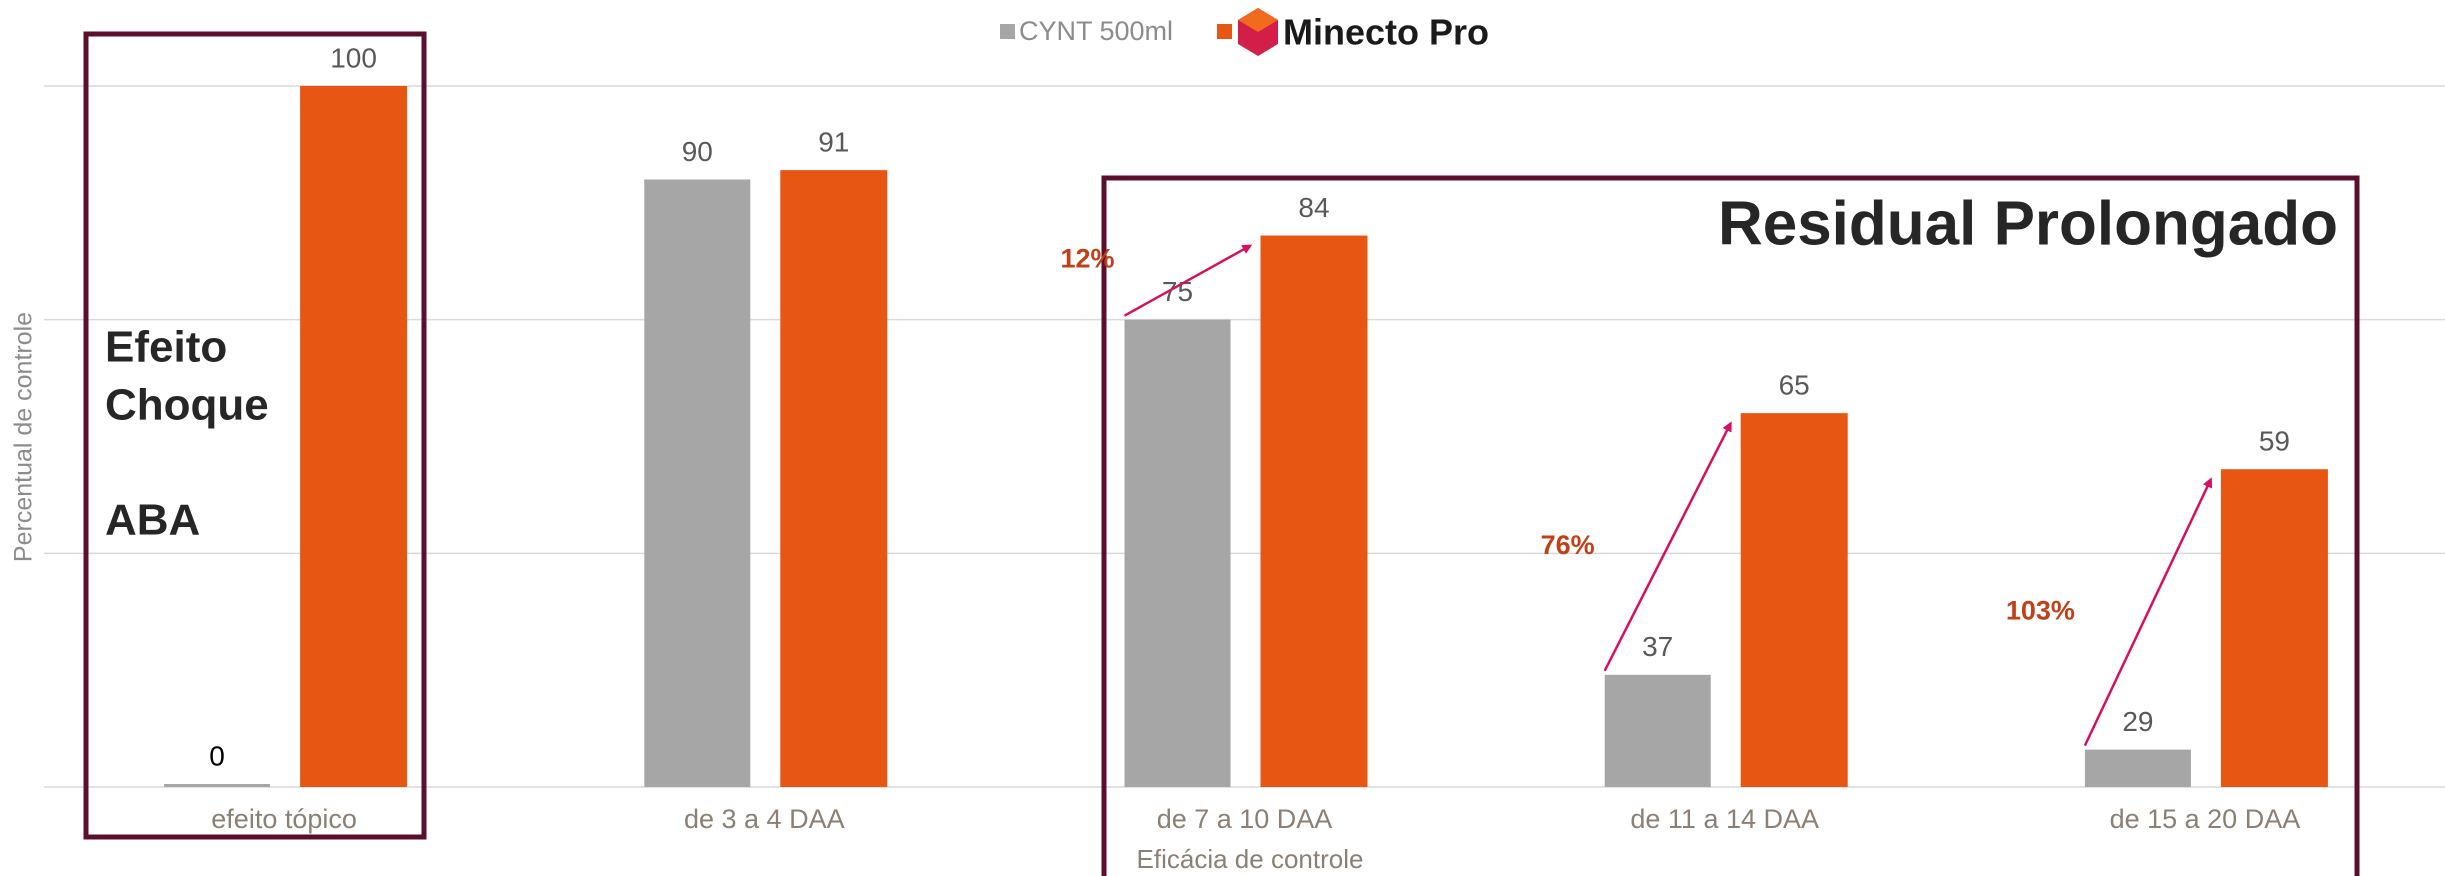  Describe the element at coordinates (2040, 611) in the screenshot. I see `annotation: 103%` at that location.